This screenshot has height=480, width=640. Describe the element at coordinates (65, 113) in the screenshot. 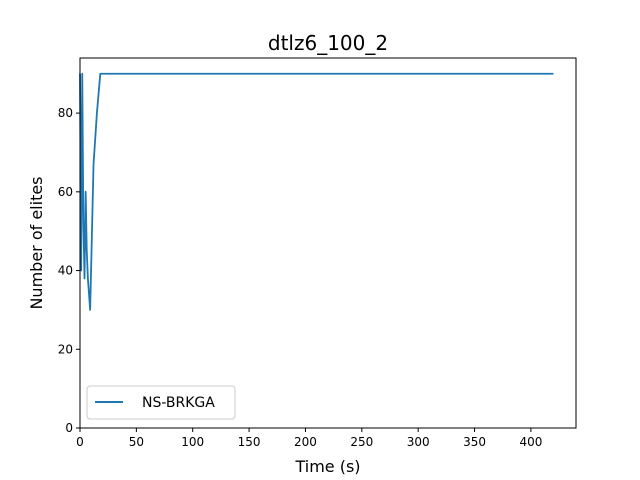

I see `y-tick-label: 80` at that location.